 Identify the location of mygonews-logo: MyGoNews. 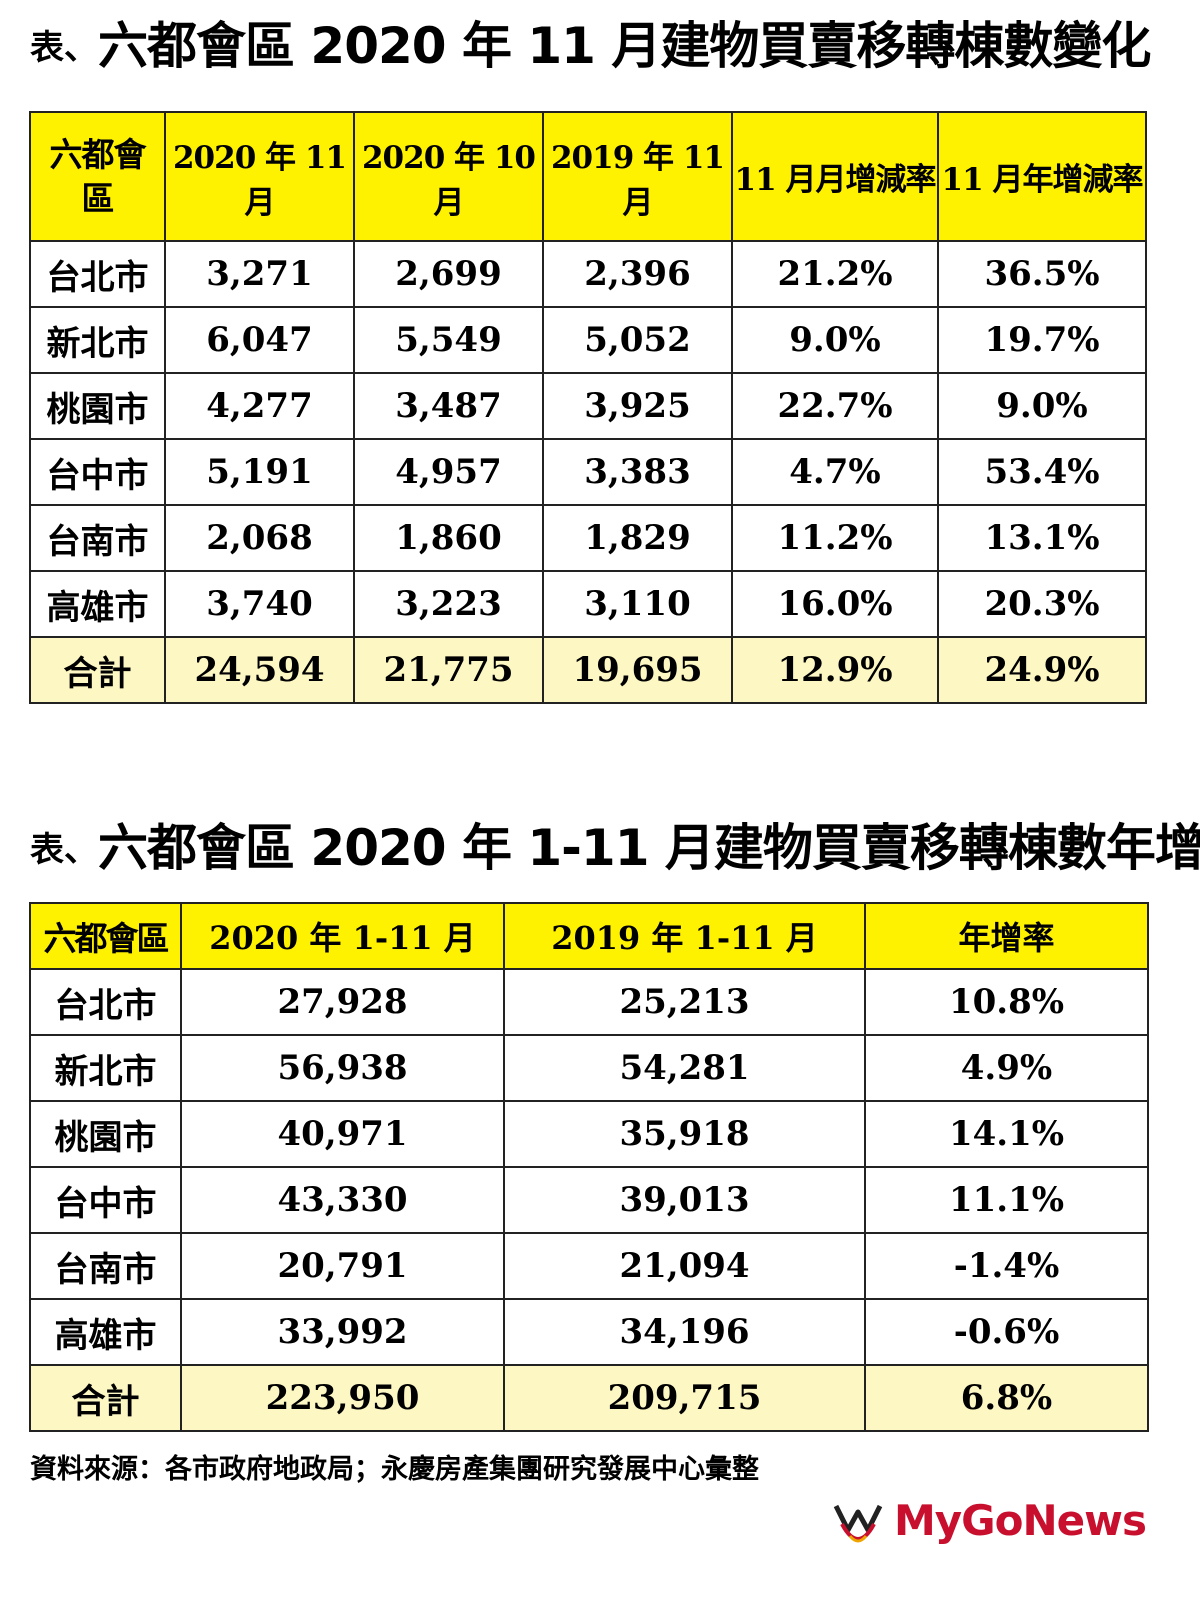
(1000, 1526).